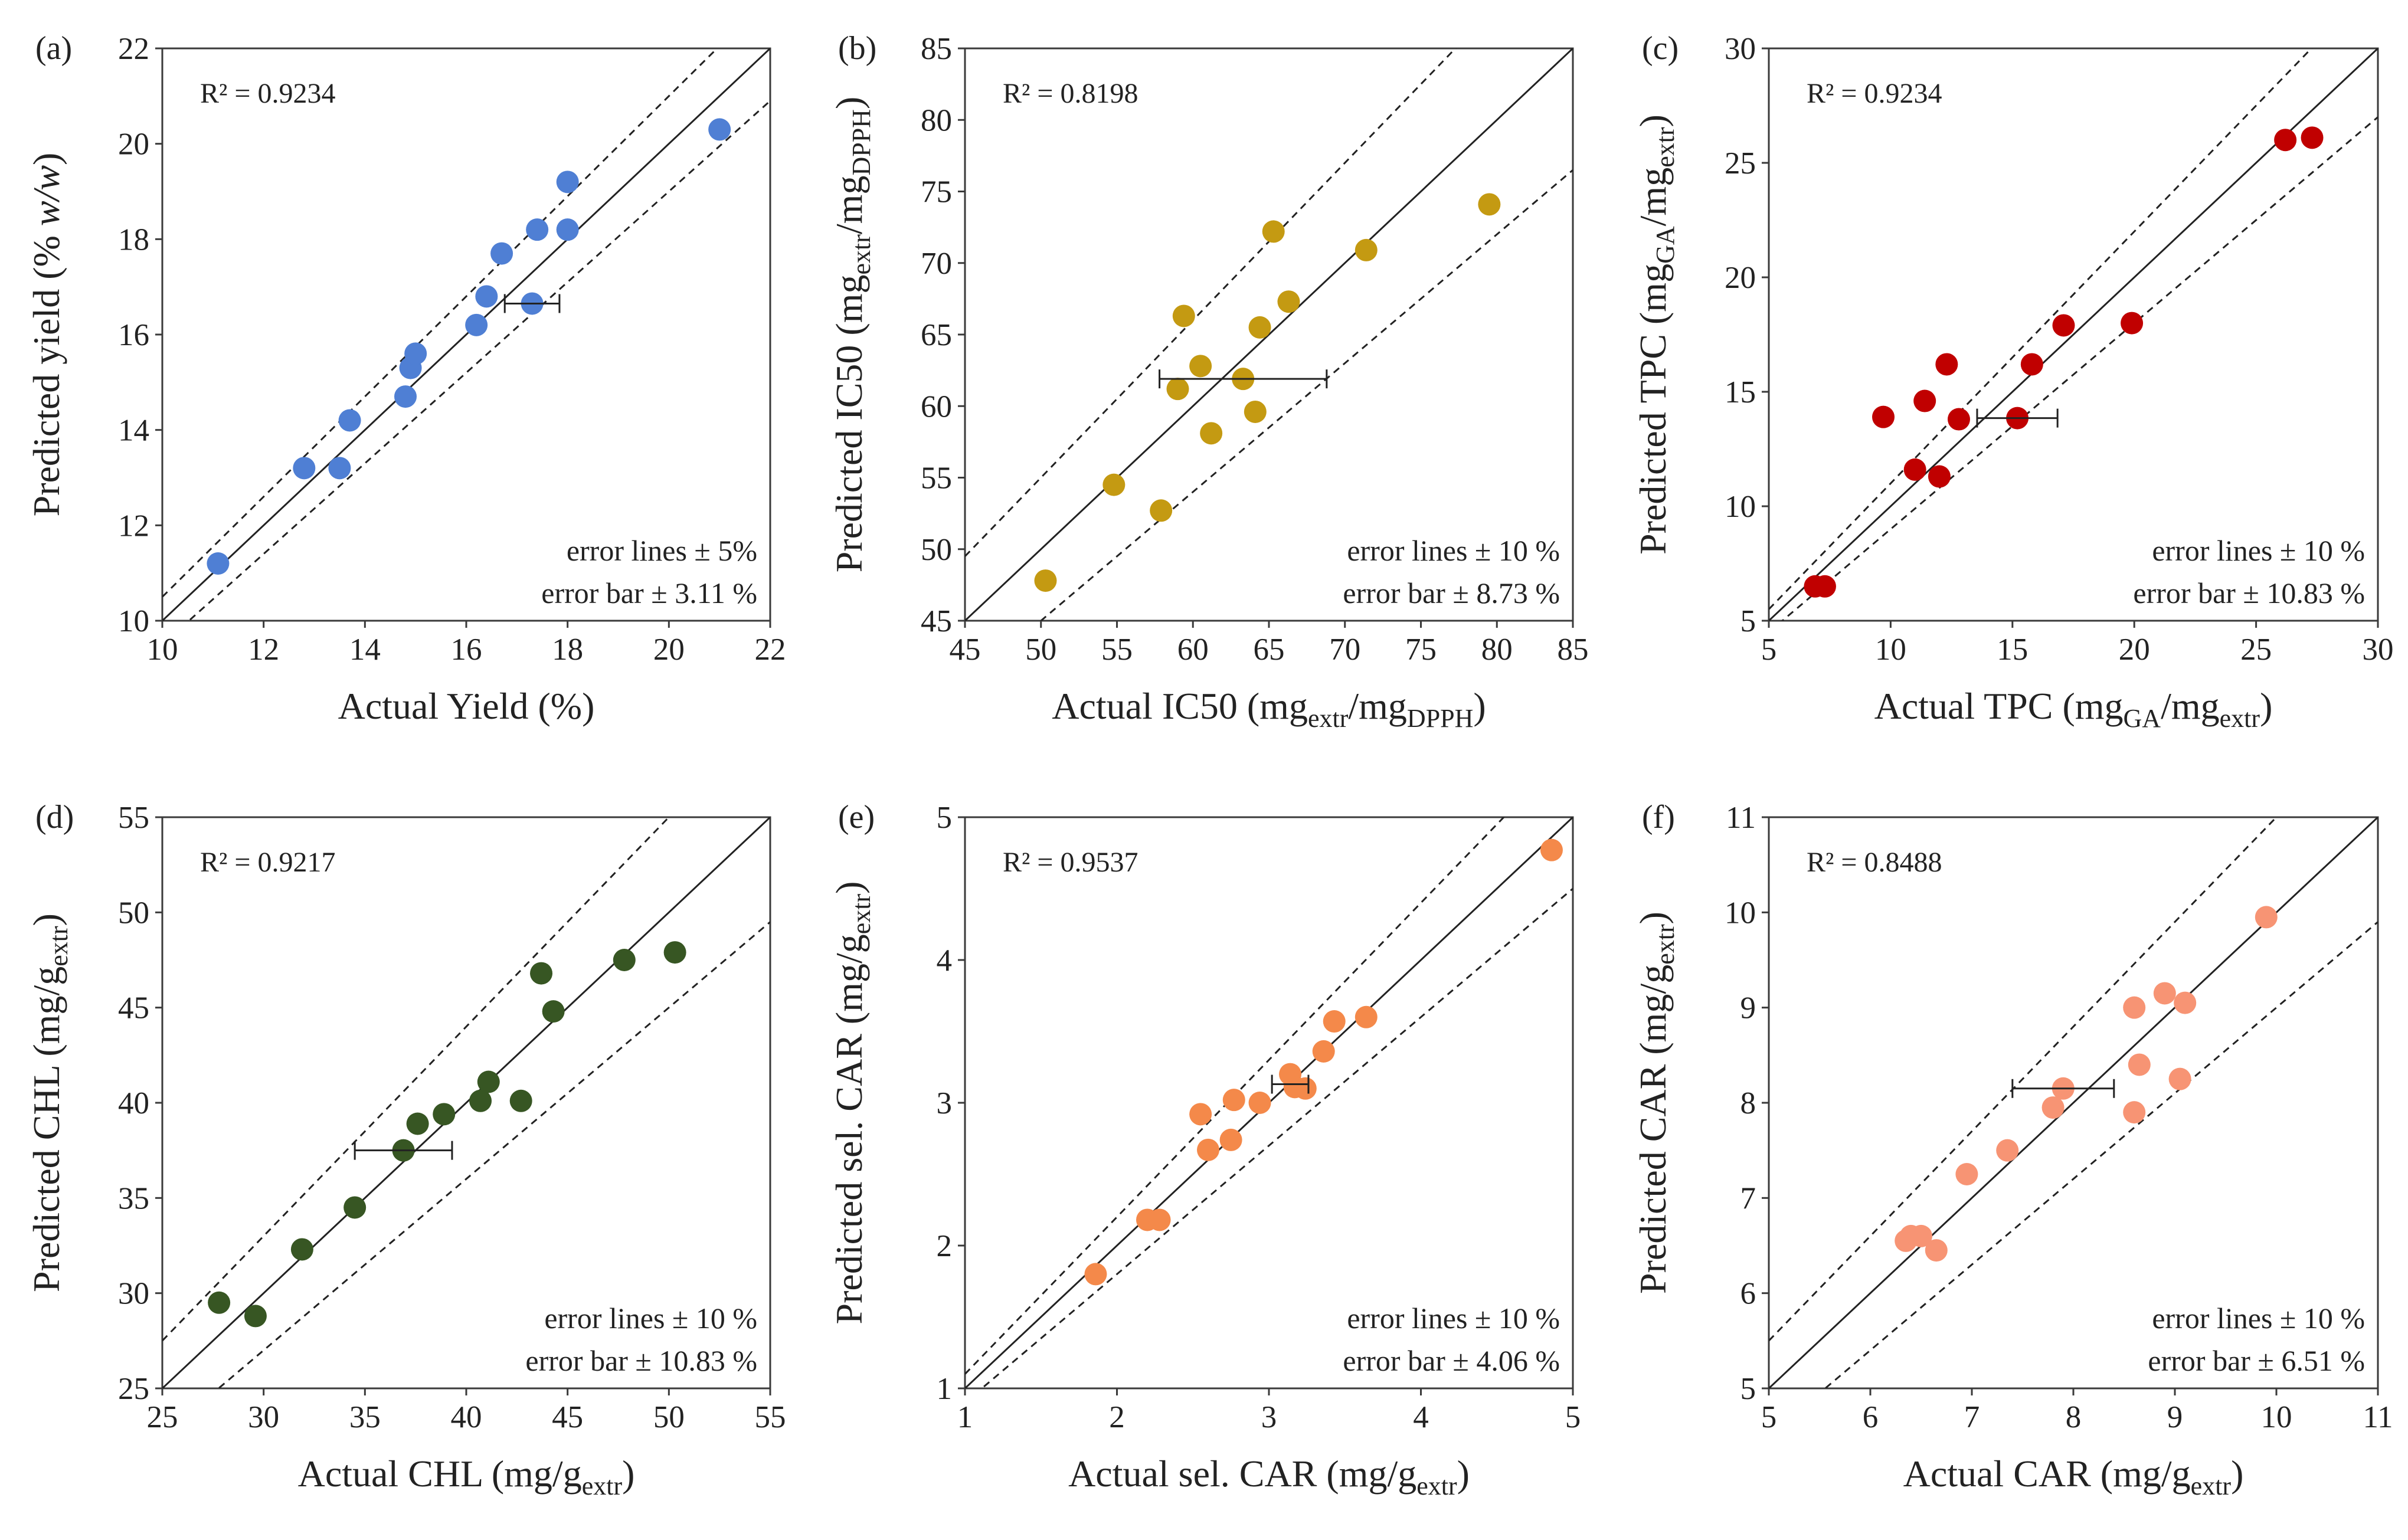 This screenshot has height=1540, width=2408. What do you see at coordinates (945, 1246) in the screenshot?
I see `y-tick-label: 2` at bounding box center [945, 1246].